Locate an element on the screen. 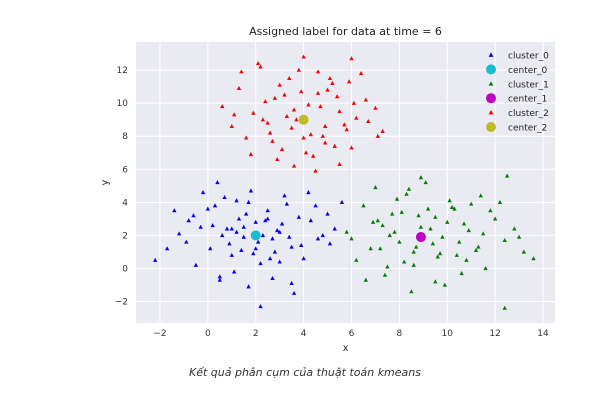 The image size is (610, 400). x-tick-label: 14 is located at coordinates (543, 334).